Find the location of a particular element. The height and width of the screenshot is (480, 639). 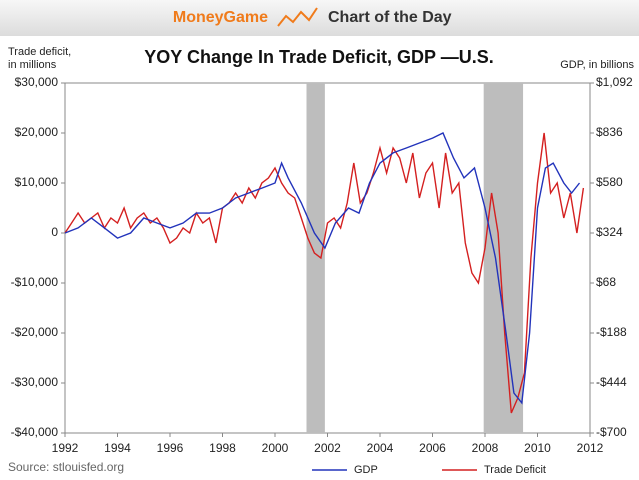

x-tick-label: 1998 is located at coordinates (222, 448).